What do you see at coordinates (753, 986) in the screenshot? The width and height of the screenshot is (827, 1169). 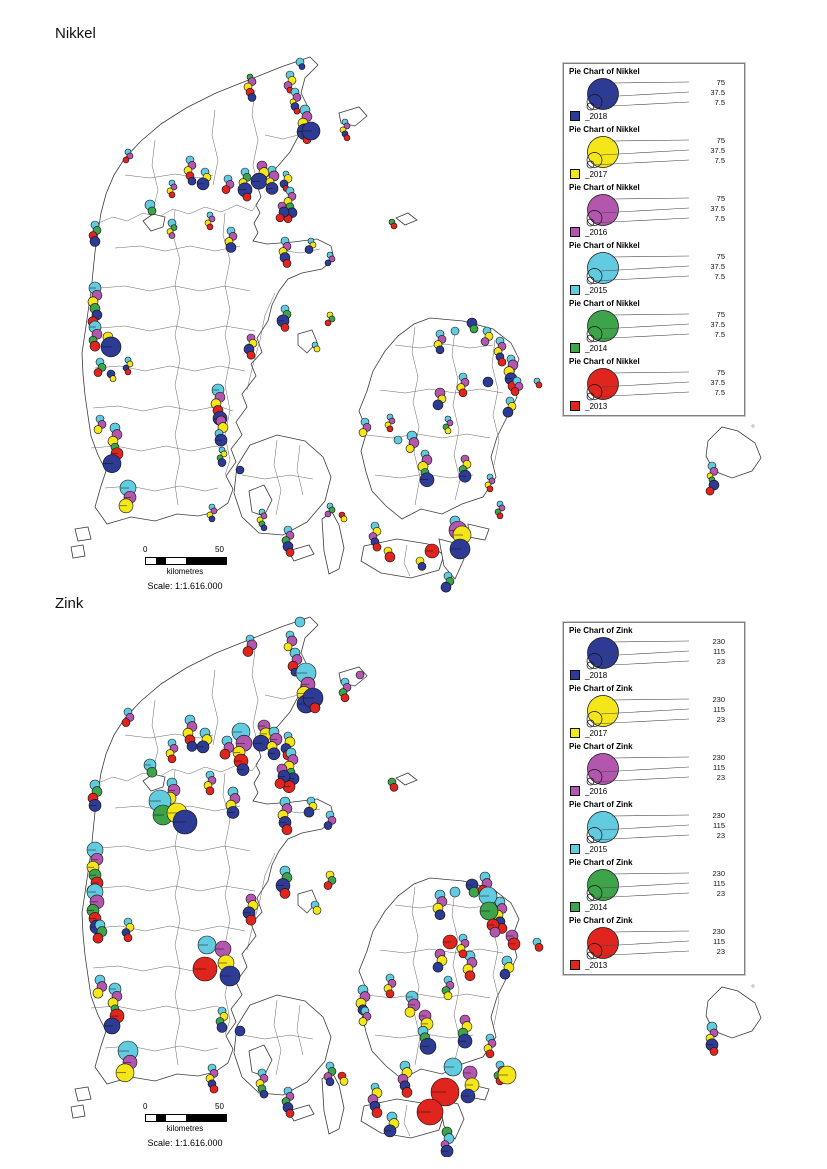 I see `christiansoe-islet` at bounding box center [753, 986].